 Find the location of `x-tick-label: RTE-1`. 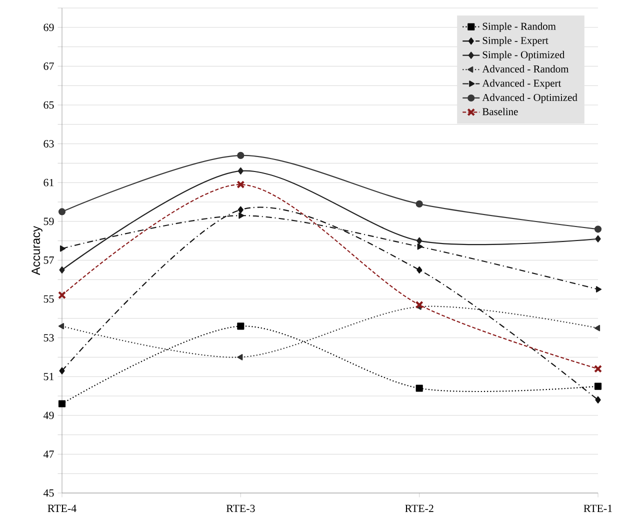

x-tick-label: RTE-1 is located at coordinates (598, 508).